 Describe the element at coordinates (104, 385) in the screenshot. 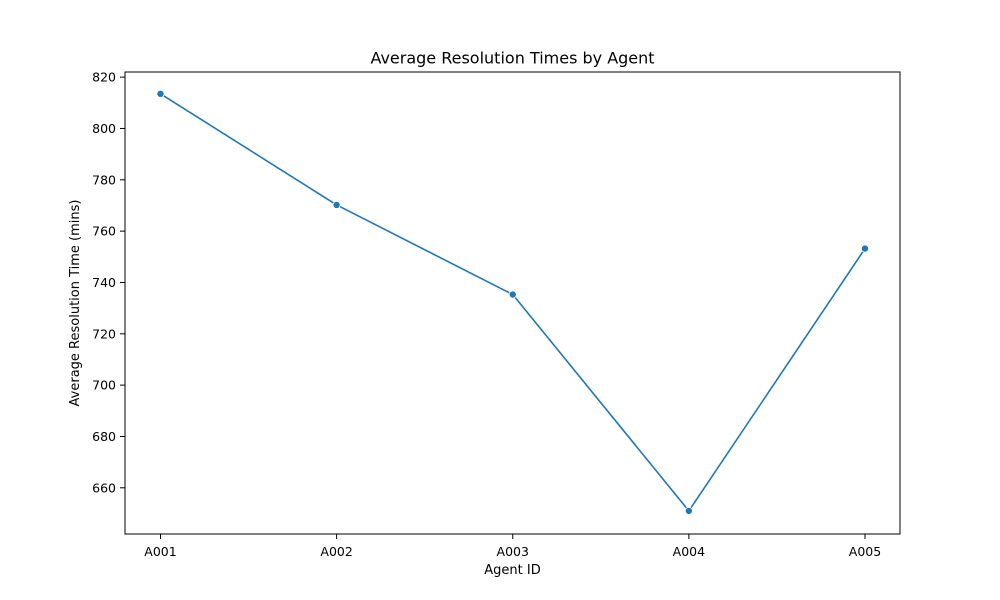

I see `y-tick-label: 700` at that location.